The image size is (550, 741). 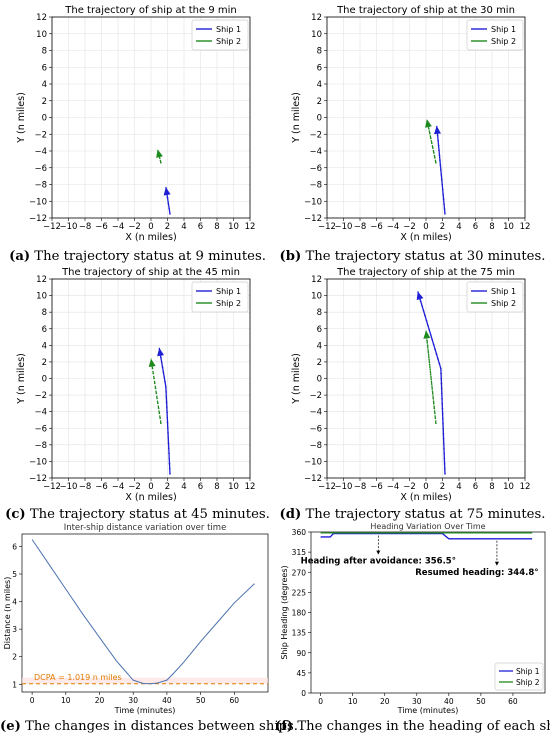 What do you see at coordinates (423, 514) in the screenshot?
I see `caption-d-text: The trajectory status at 75 minutes.` at bounding box center [423, 514].